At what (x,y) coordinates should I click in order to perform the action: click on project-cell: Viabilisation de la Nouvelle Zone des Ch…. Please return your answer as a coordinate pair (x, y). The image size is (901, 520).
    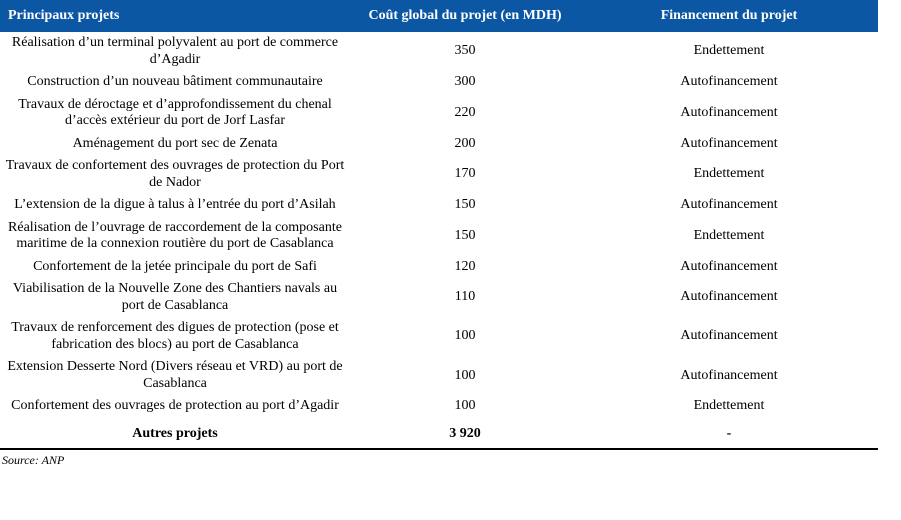
    Looking at the image, I should click on (175, 297).